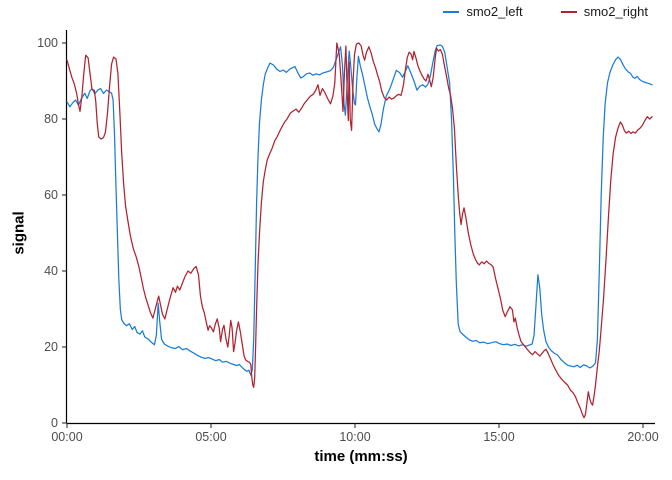 The image size is (672, 480). I want to click on y-tick-label: 20, so click(51, 347).